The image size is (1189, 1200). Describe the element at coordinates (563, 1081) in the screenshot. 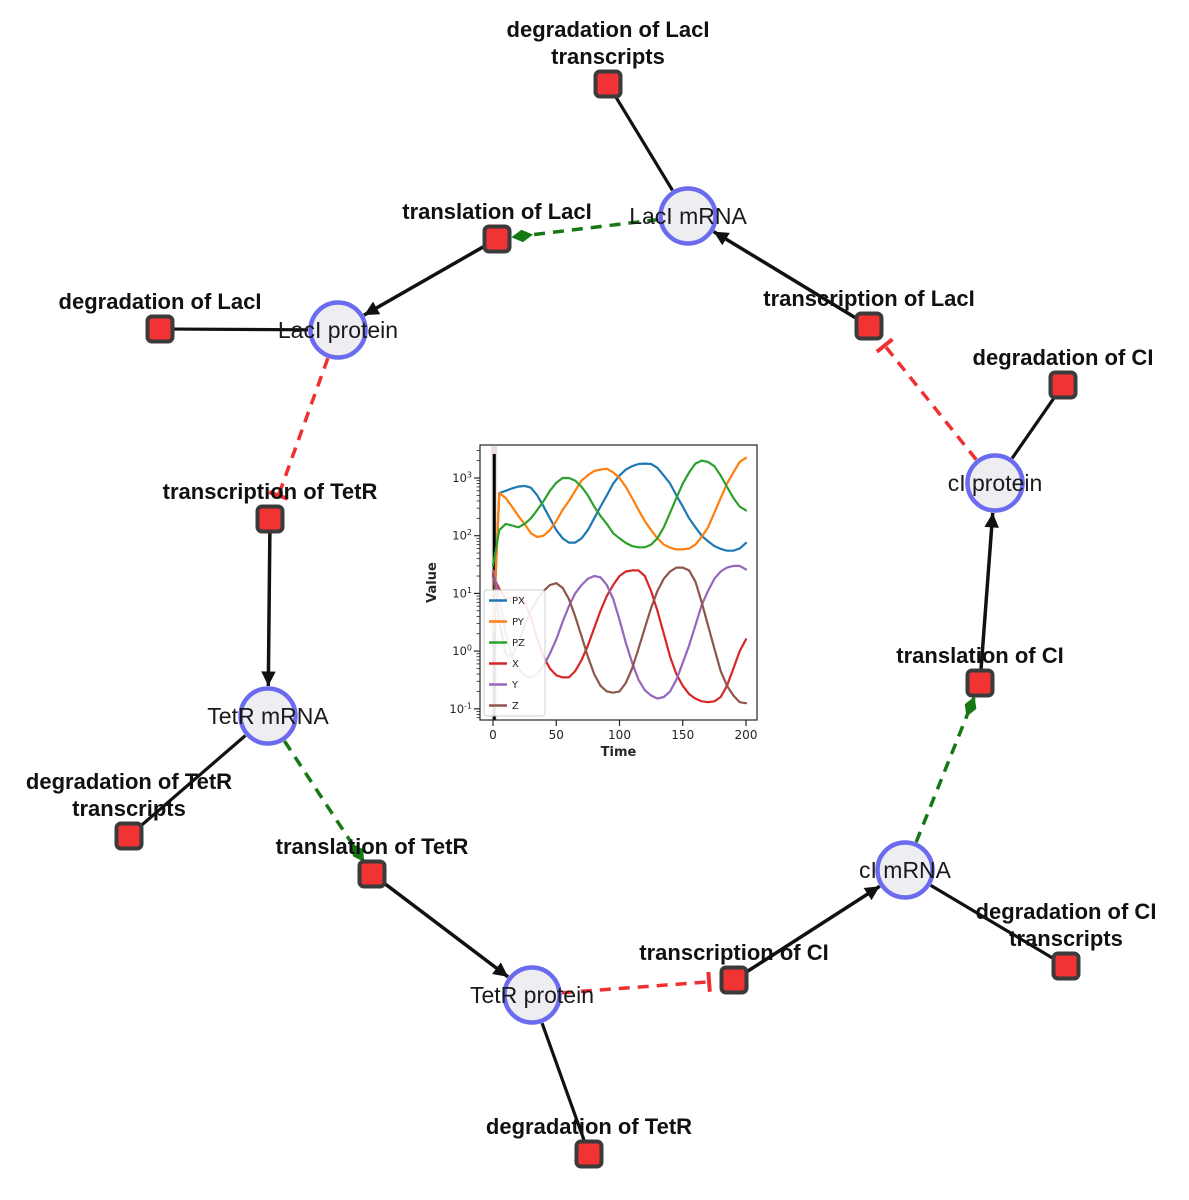

I see `edge-consumption-tetr_protein-to-deg_tetr` at that location.